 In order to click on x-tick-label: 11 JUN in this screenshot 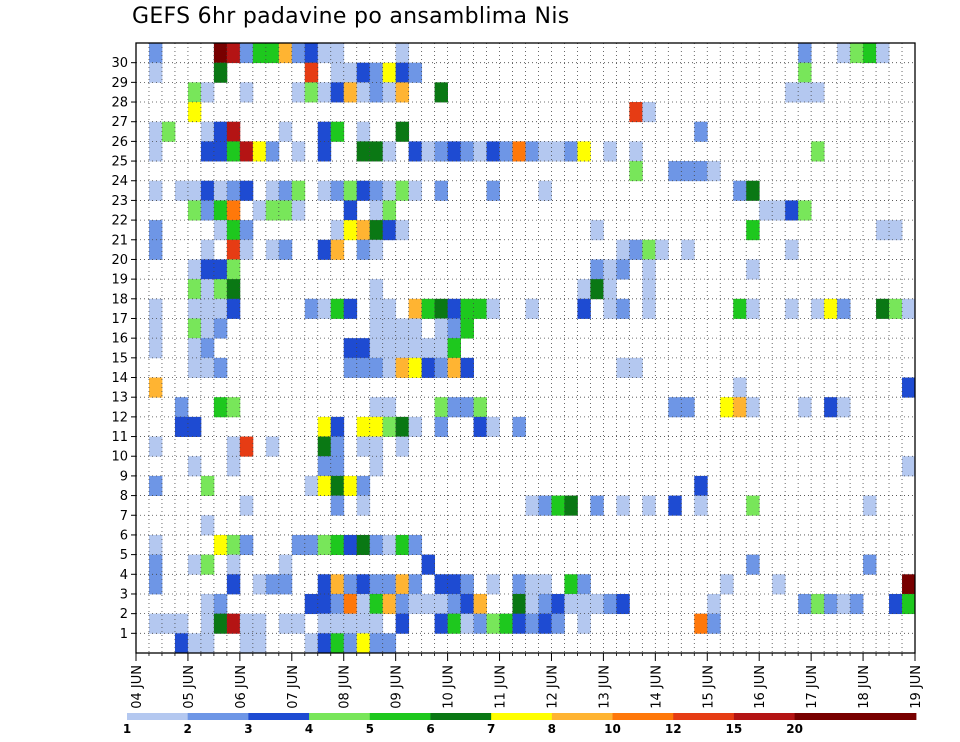, I will do `click(501, 687)`.